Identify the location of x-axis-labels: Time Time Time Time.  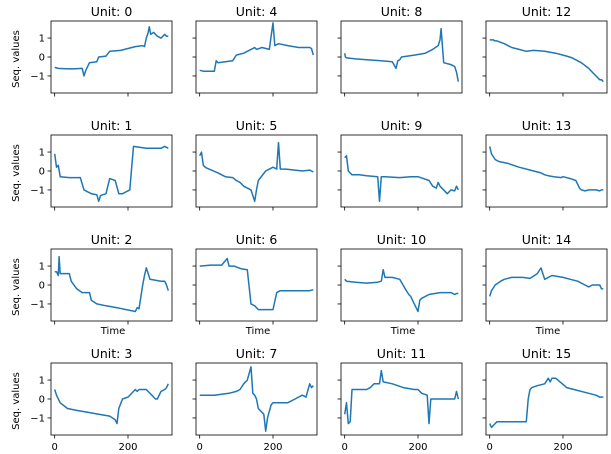
(330, 331).